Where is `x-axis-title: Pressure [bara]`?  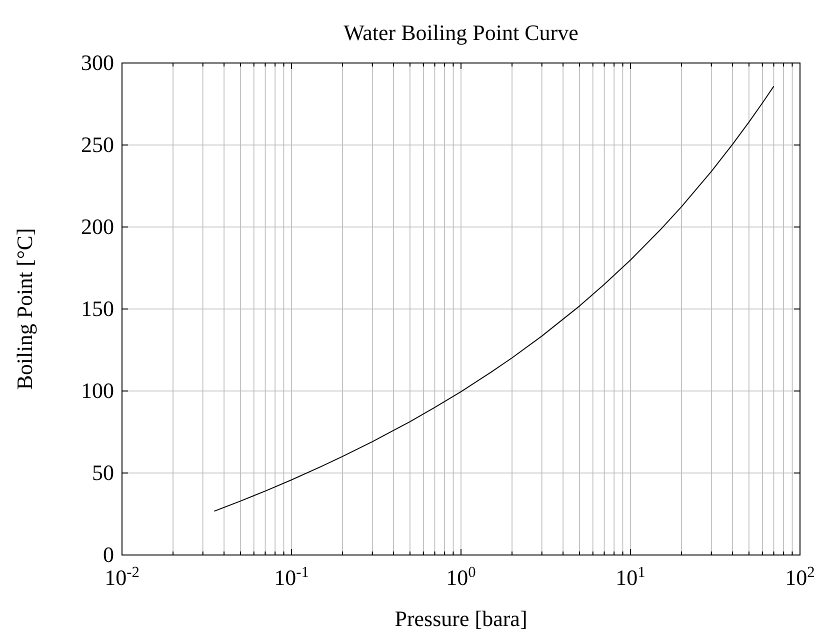 x-axis-title: Pressure [bara] is located at coordinates (461, 618).